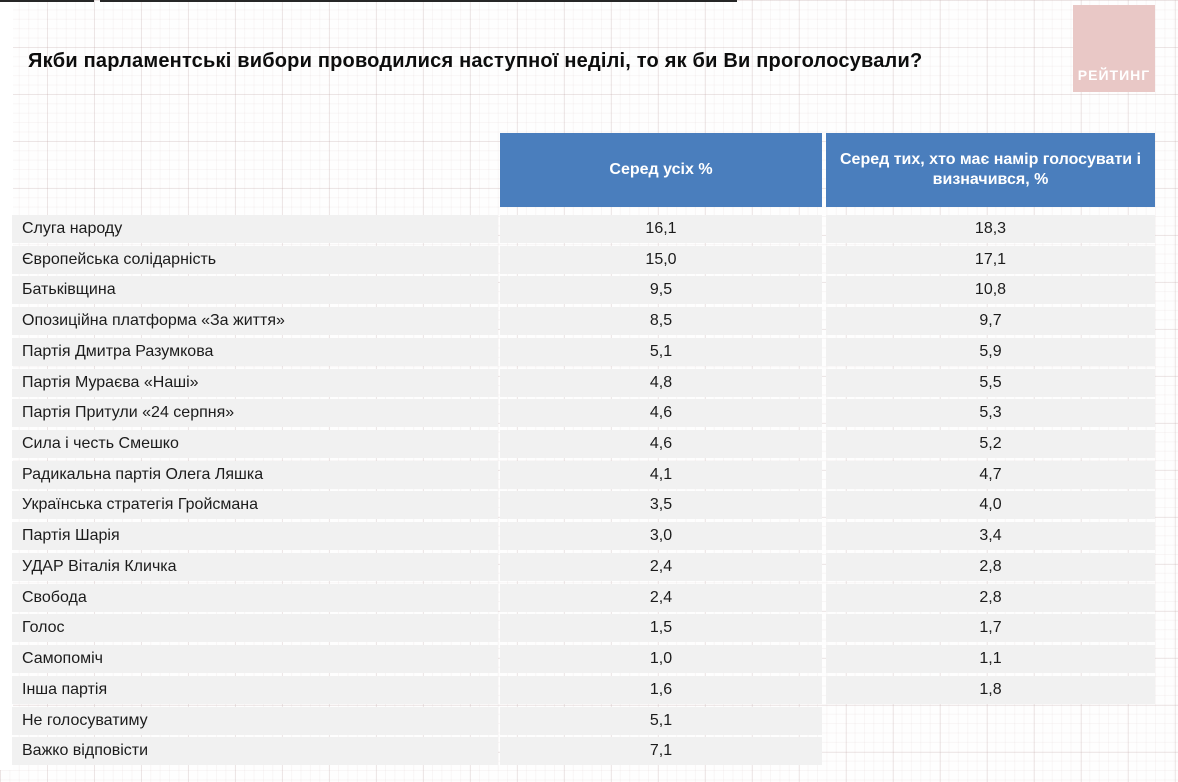  Describe the element at coordinates (255, 659) in the screenshot. I see `party-label: Самопоміч` at that location.